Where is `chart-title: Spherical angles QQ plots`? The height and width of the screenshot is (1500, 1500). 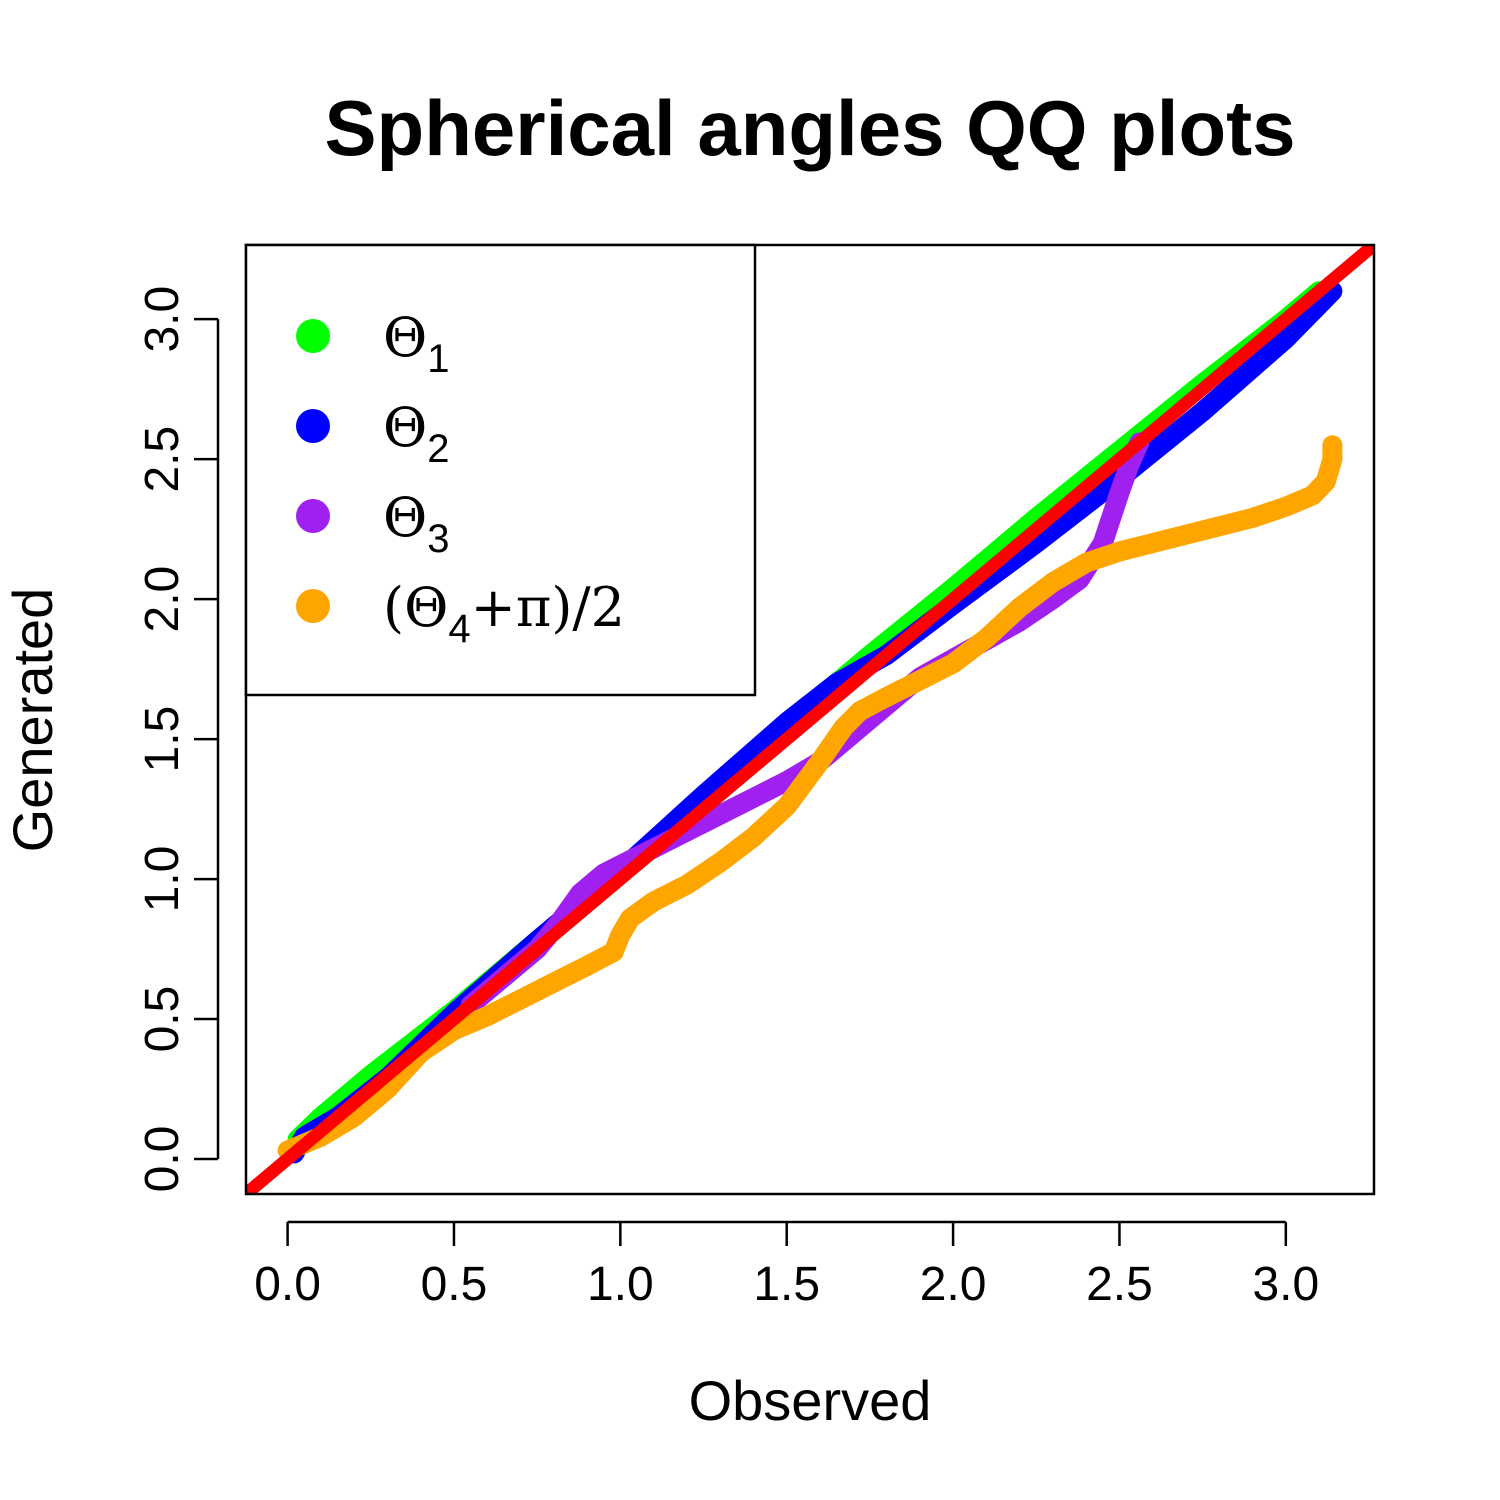
chart-title: Spherical angles QQ plots is located at coordinates (810, 128).